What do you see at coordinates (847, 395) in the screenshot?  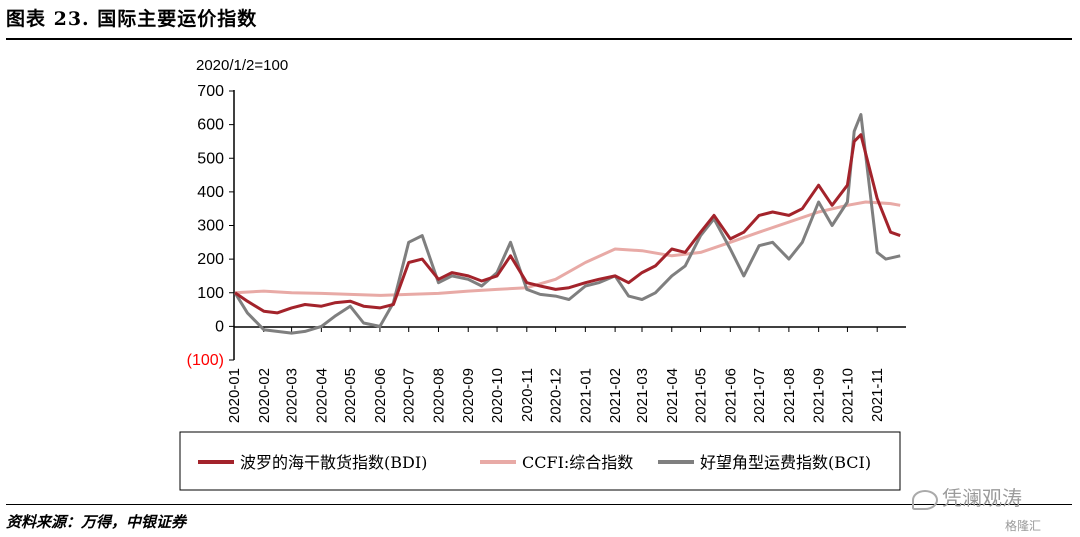 I see `x-tick-label: 2021-10` at bounding box center [847, 395].